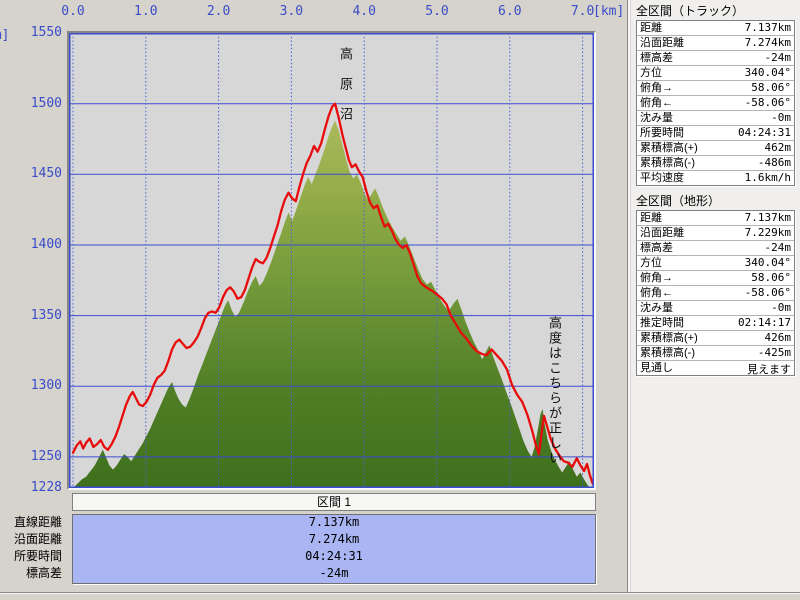  Describe the element at coordinates (774, 162) in the screenshot. I see `stat-value: -486m` at that location.